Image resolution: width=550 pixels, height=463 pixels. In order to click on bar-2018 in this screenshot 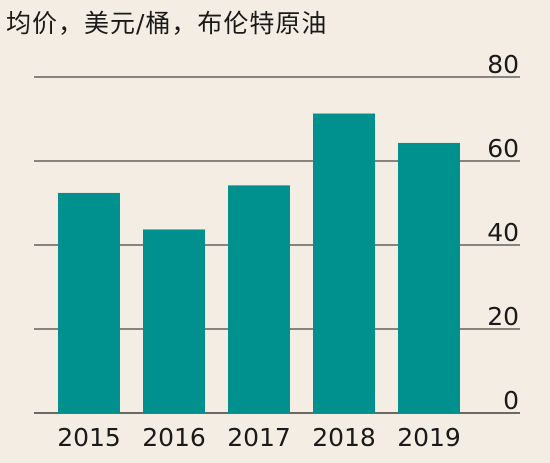, I will do `click(344, 263)`.